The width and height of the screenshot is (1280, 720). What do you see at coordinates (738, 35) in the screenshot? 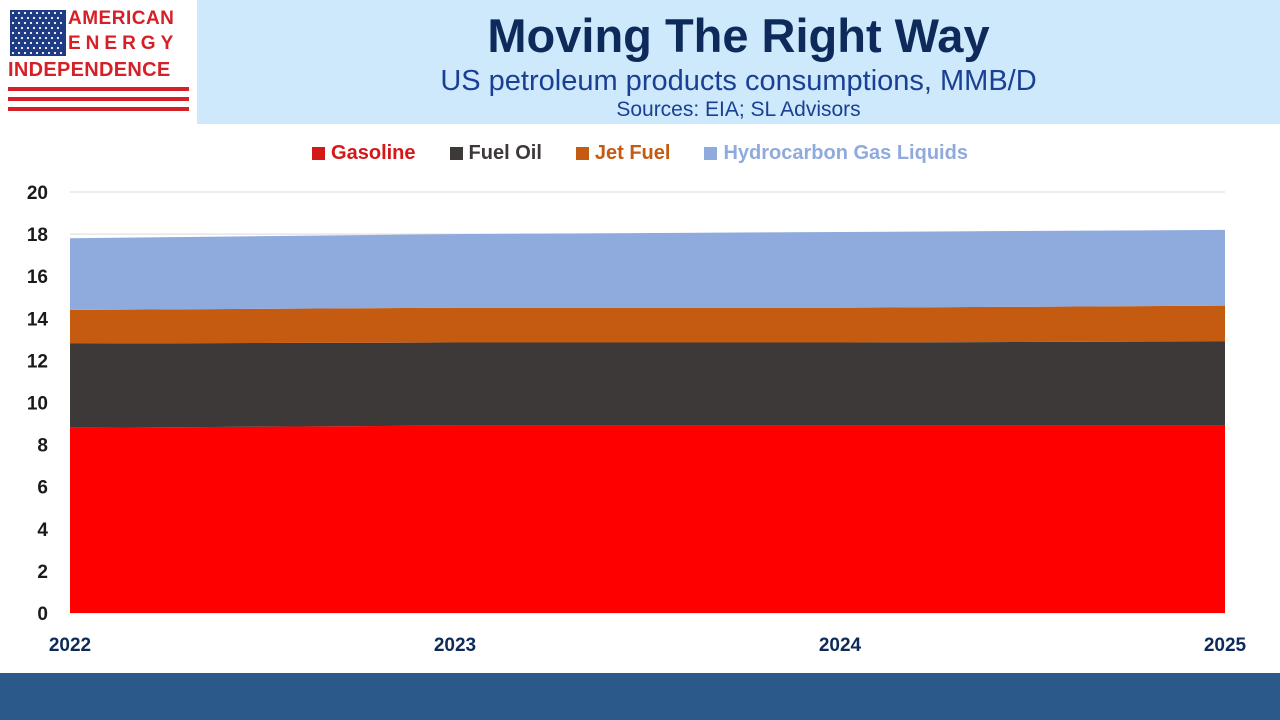
I see `chart-title: Moving The Right Way` at bounding box center [738, 35].